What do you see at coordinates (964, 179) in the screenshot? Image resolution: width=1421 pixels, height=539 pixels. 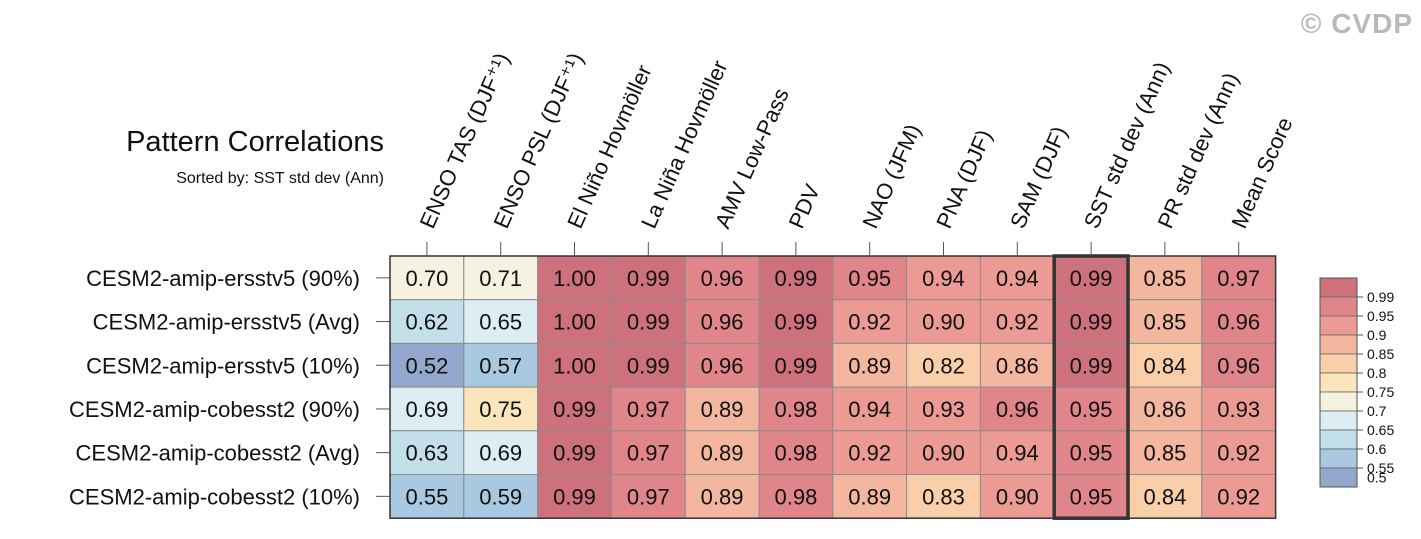 I see `column-label: PNA (DJF)` at bounding box center [964, 179].